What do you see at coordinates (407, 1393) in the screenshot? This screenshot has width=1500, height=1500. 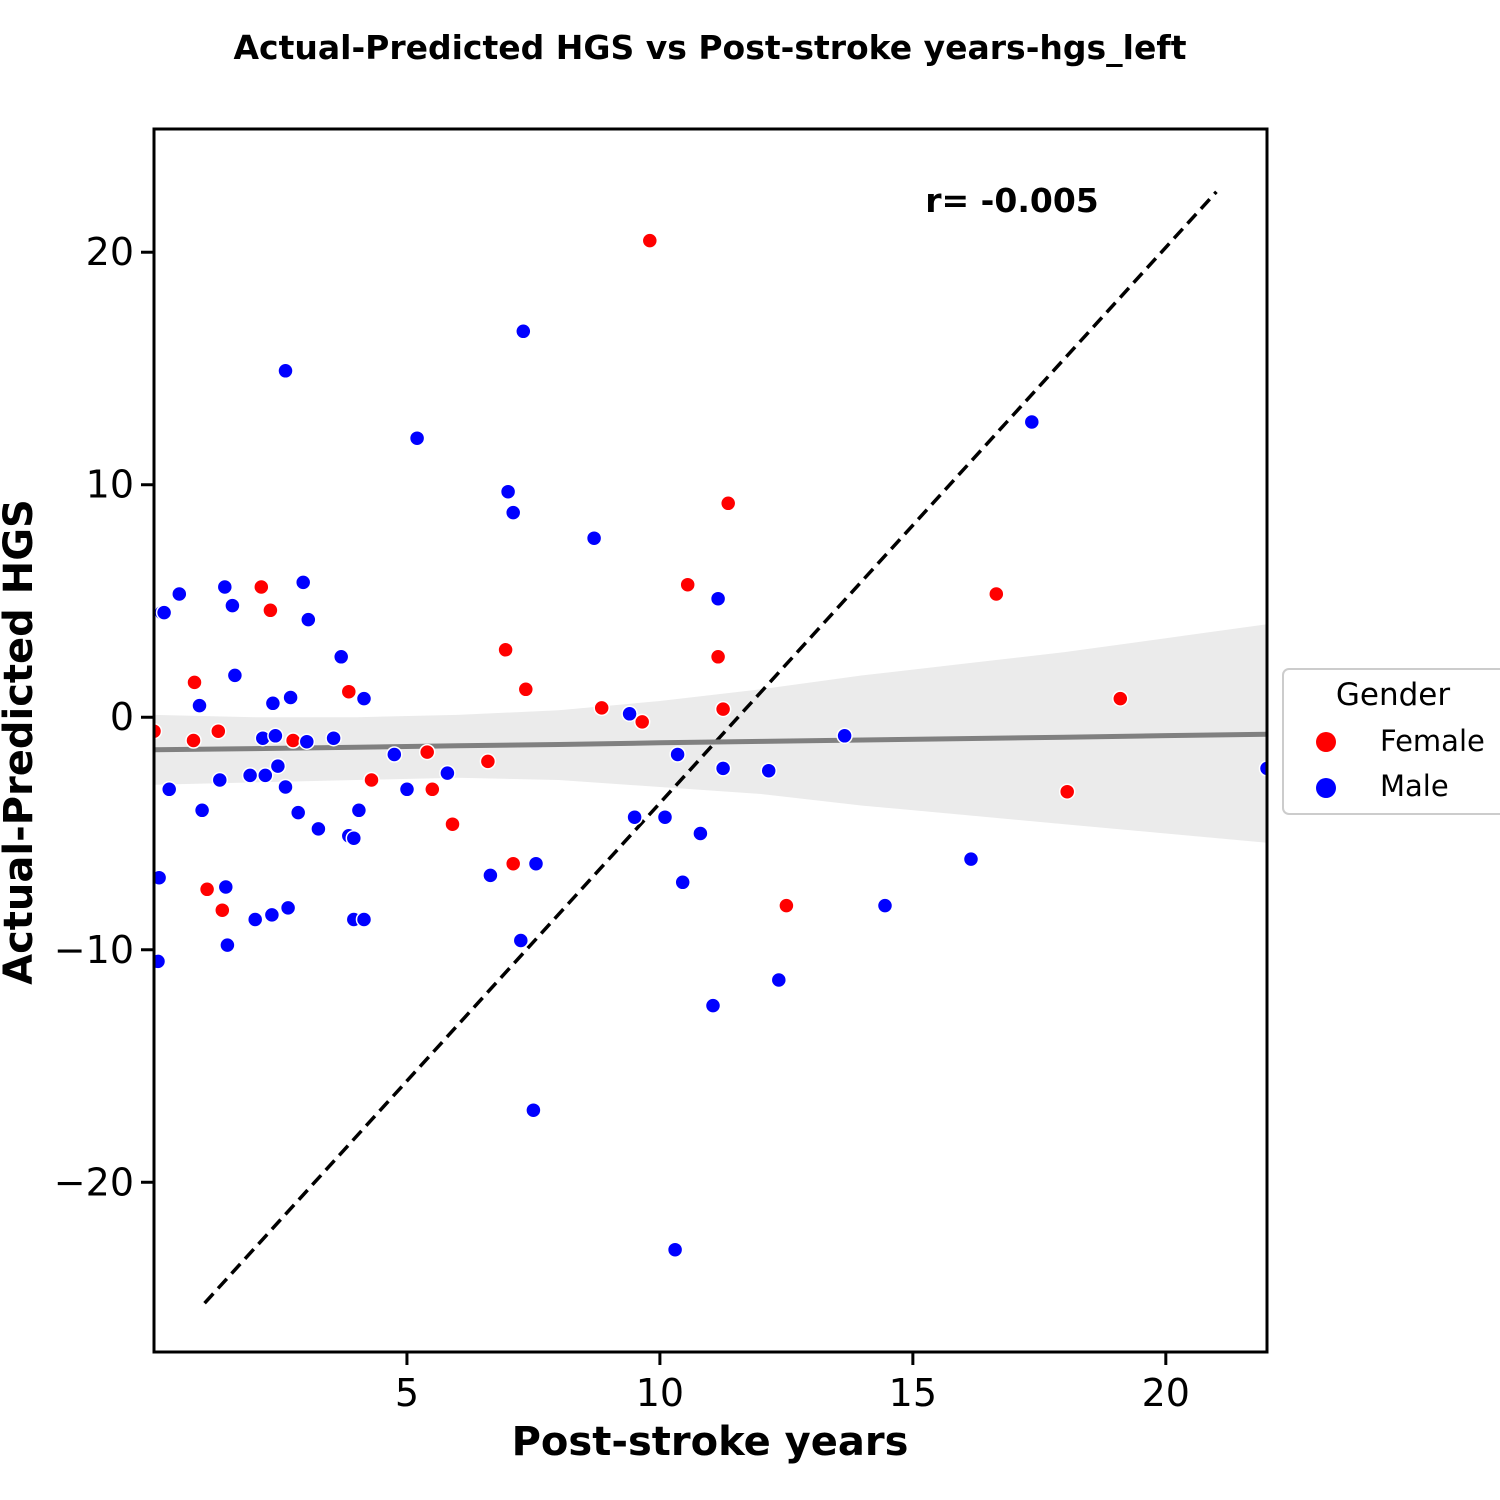 I see `x-tick-label: 5` at bounding box center [407, 1393].